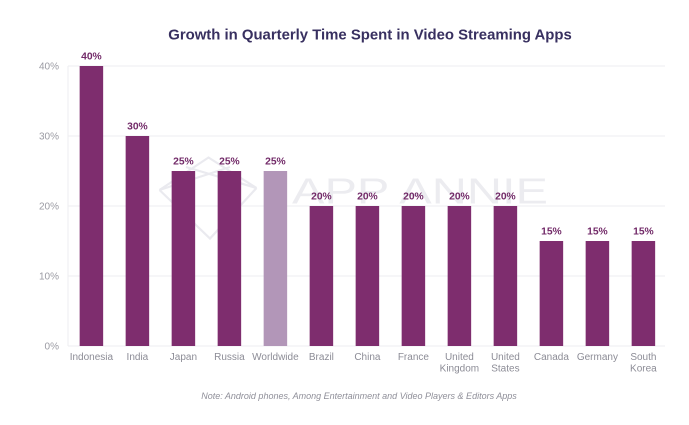  What do you see at coordinates (367, 357) in the screenshot?
I see `svg-text: China` at bounding box center [367, 357].